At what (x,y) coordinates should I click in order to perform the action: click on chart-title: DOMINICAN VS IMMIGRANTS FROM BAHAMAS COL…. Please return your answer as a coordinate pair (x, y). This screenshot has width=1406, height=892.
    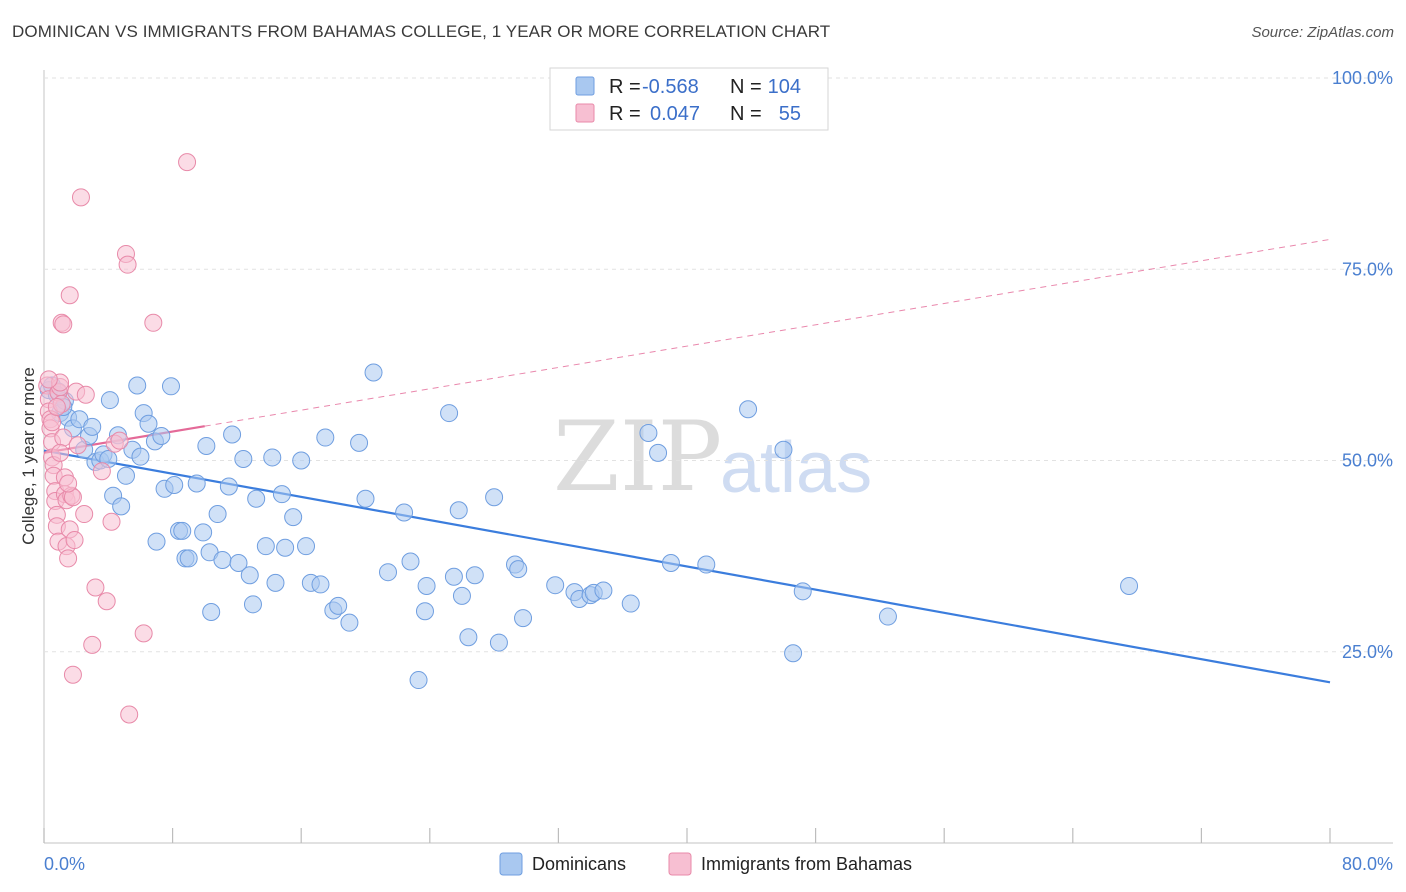
    Looking at the image, I should click on (421, 31).